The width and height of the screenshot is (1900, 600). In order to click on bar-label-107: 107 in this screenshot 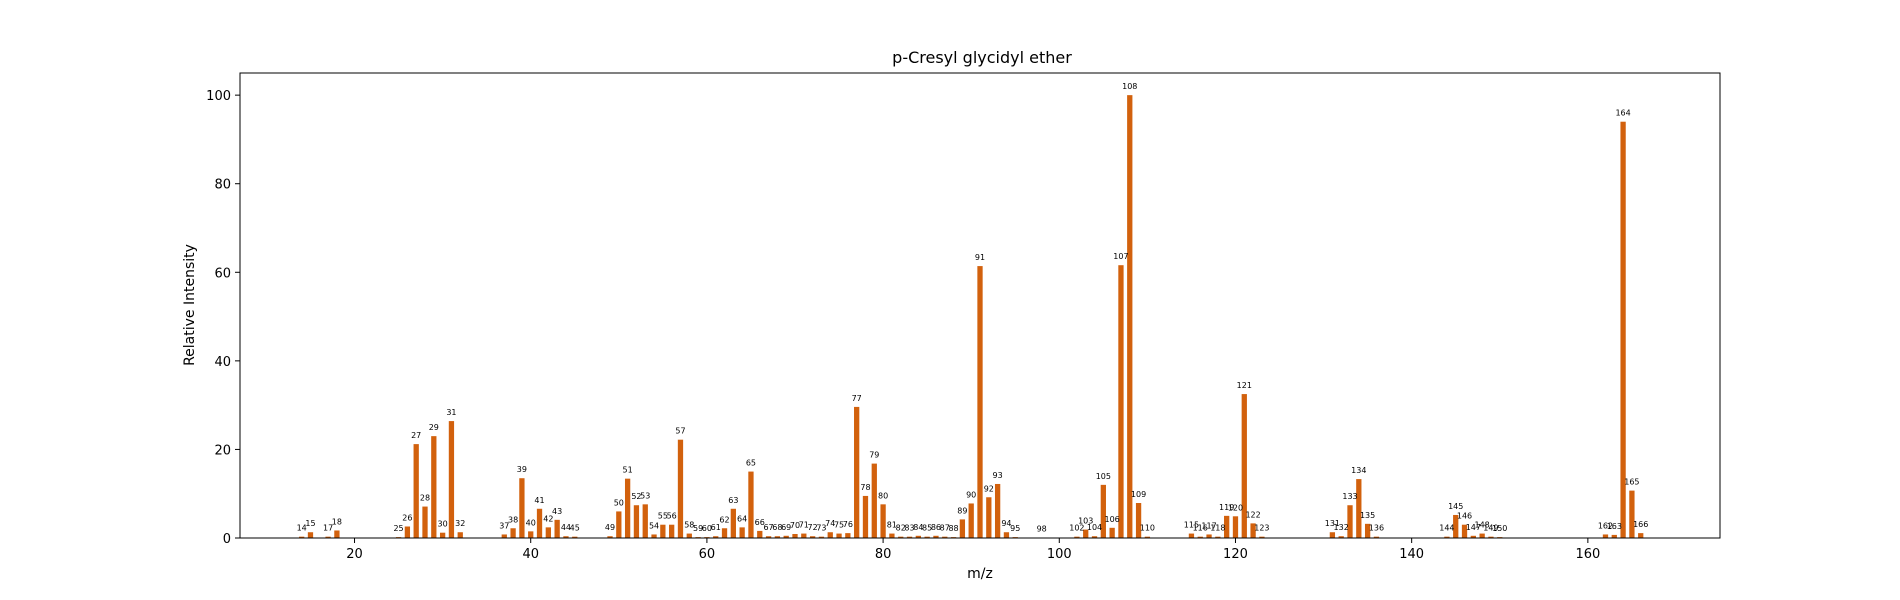, I will do `click(1120, 256)`.